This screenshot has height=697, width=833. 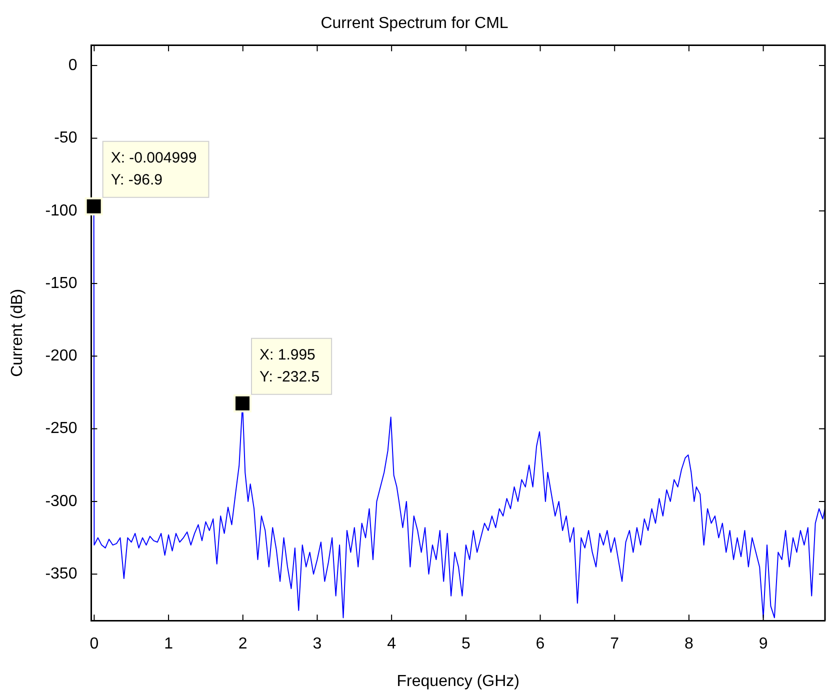 What do you see at coordinates (391, 644) in the screenshot?
I see `x-tick-label: 4` at bounding box center [391, 644].